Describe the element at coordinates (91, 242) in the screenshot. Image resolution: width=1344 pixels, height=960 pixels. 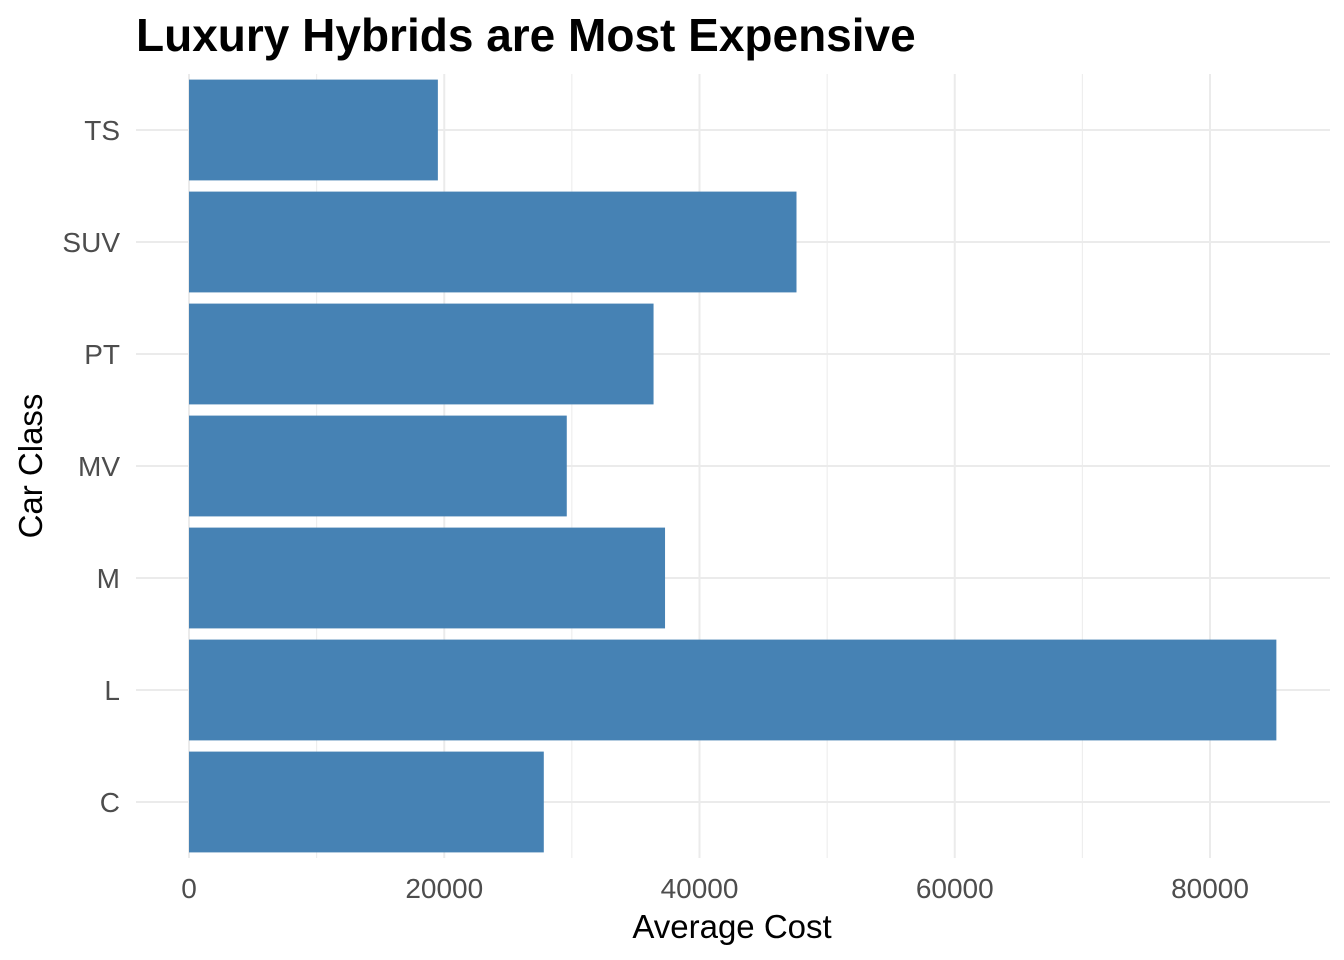
I see `y-tick-label: SUV` at that location.